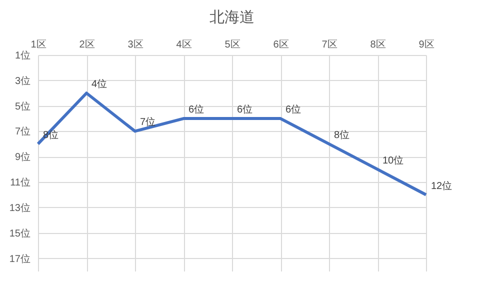  I want to click on x-tick-label: 3区, so click(136, 45).